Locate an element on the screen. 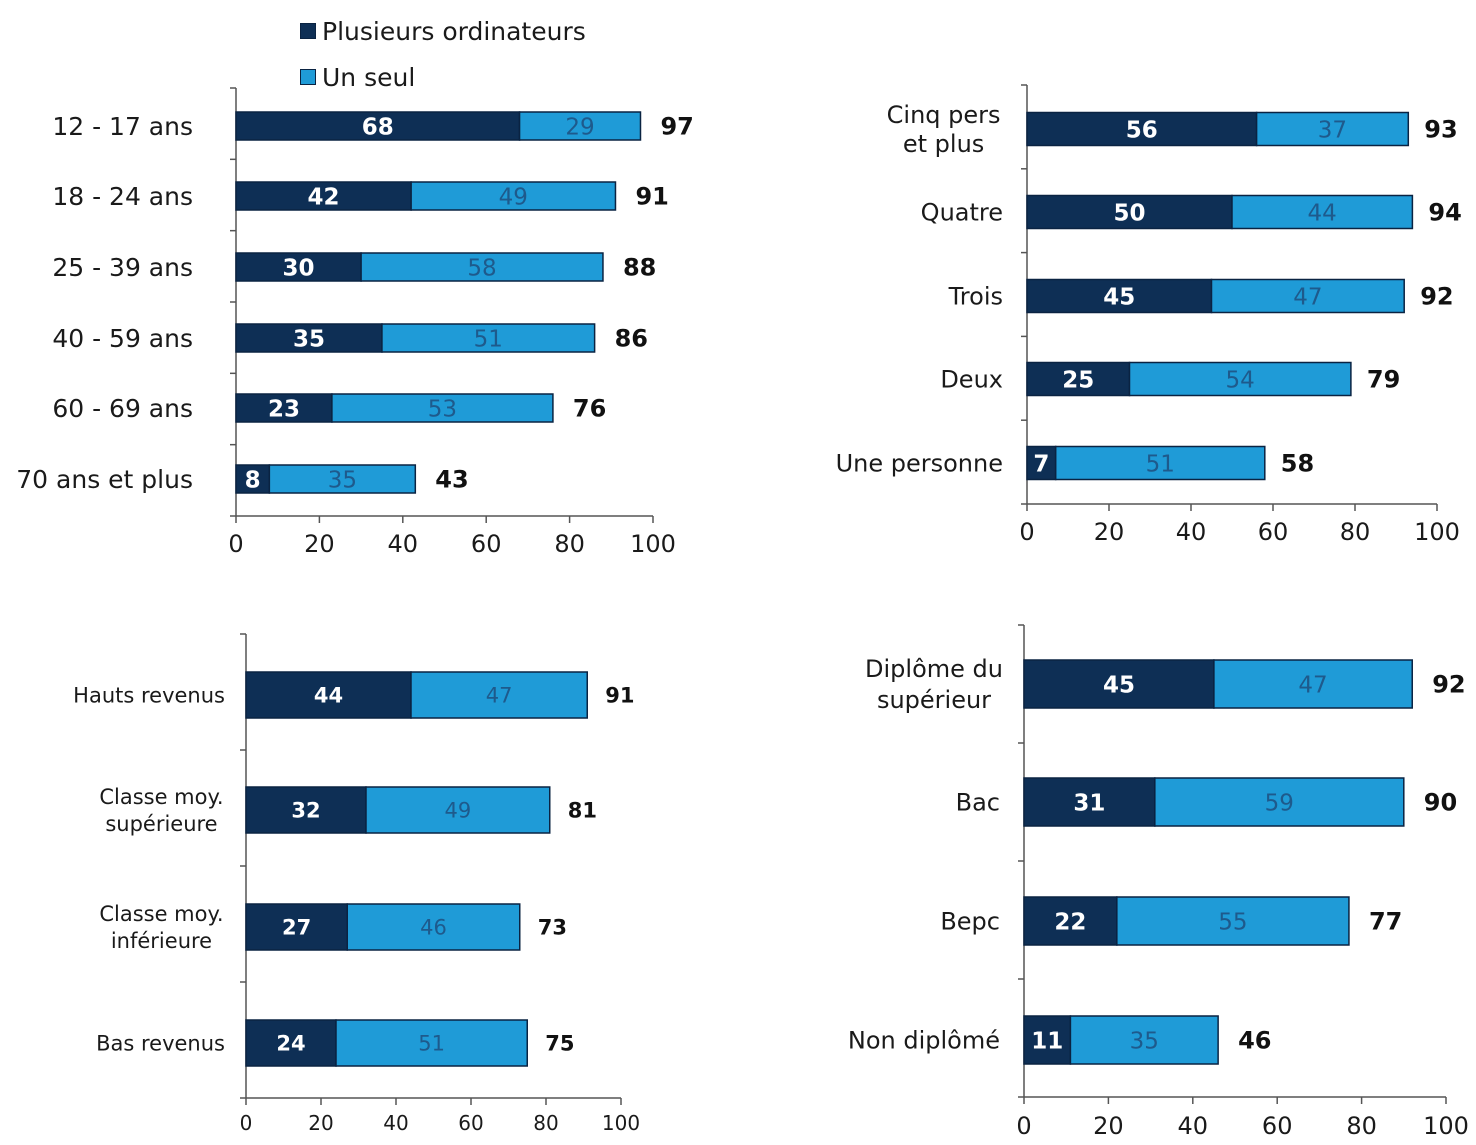 The image size is (1476, 1145). total-label: 97 is located at coordinates (676, 127).